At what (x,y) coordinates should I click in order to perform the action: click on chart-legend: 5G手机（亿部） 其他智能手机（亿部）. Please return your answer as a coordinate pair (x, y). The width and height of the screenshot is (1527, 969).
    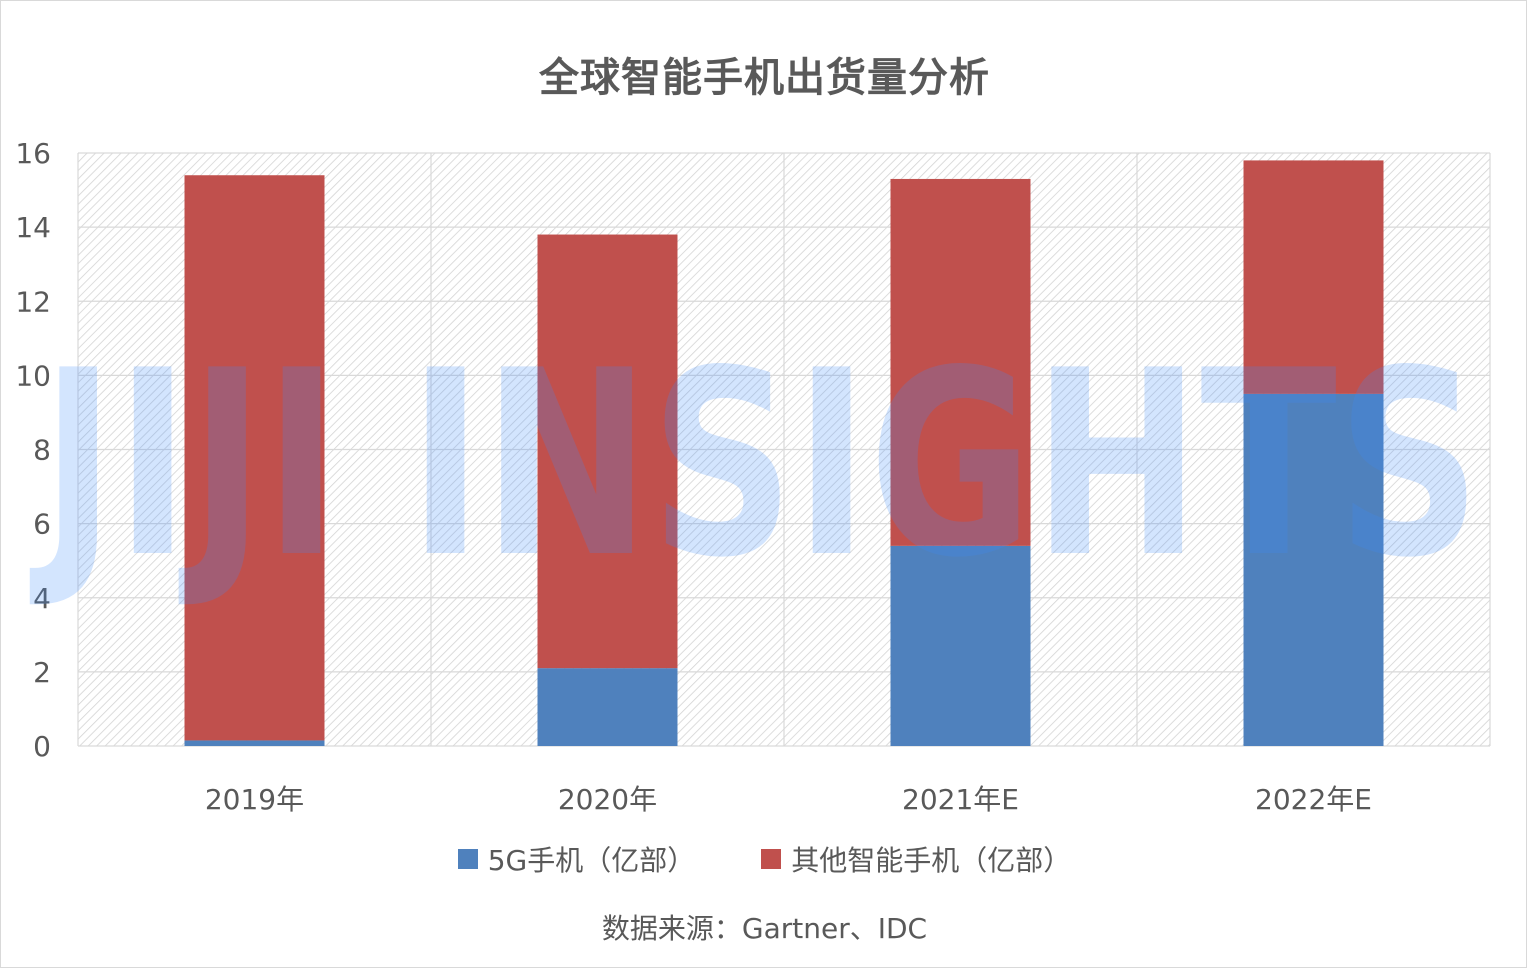
    Looking at the image, I should click on (764, 859).